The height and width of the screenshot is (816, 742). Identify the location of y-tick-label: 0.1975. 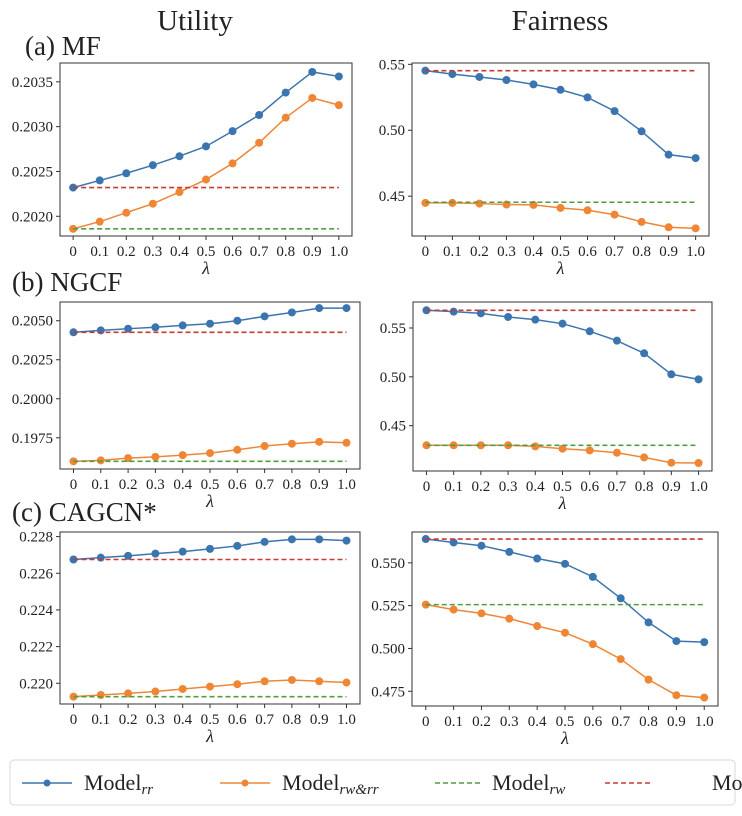
(32, 439).